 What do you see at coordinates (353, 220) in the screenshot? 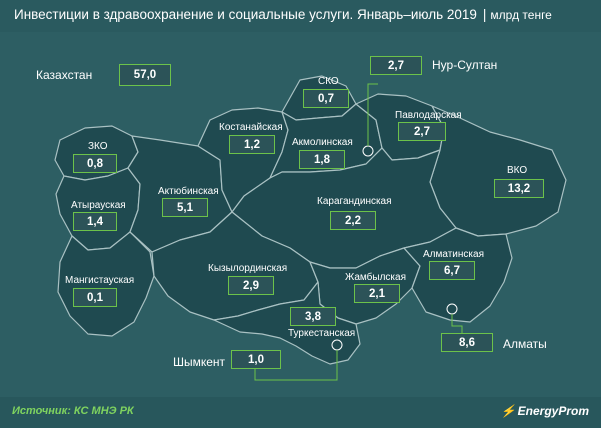
I see `karaganda-value: 2,2` at bounding box center [353, 220].